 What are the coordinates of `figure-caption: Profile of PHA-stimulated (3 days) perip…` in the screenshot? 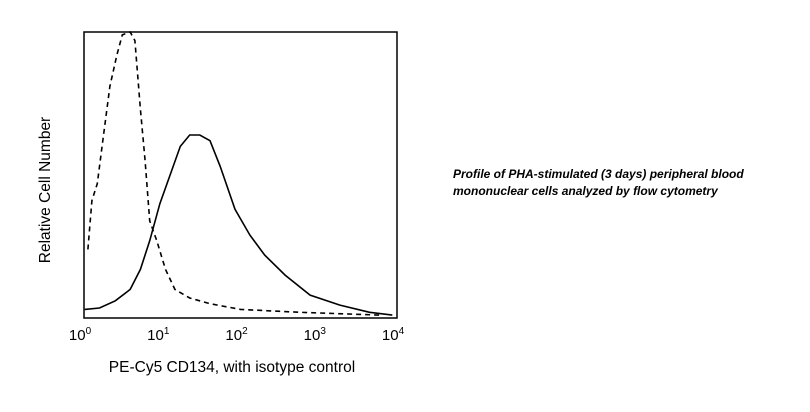 It's located at (598, 182).